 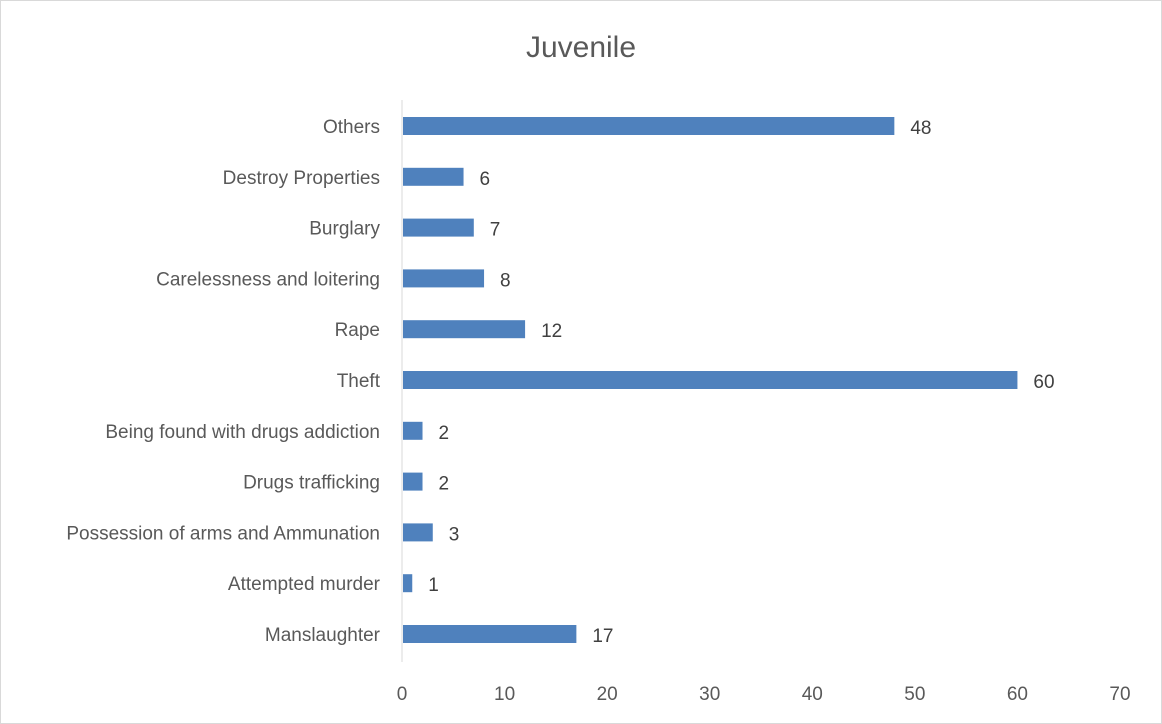 I want to click on category-label: Manslaughter, so click(x=323, y=635).